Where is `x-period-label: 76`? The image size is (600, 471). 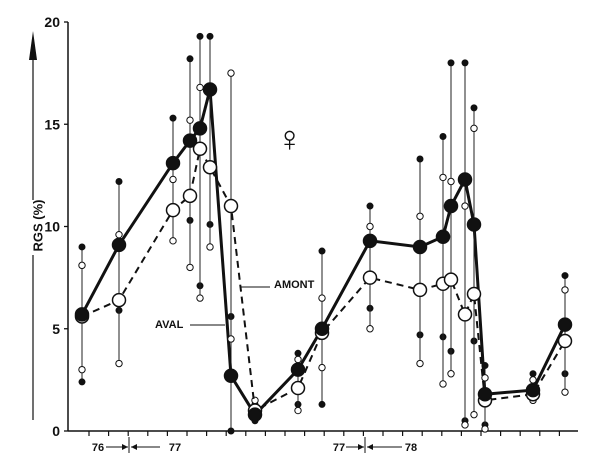 x-period-label: 76 is located at coordinates (98, 448).